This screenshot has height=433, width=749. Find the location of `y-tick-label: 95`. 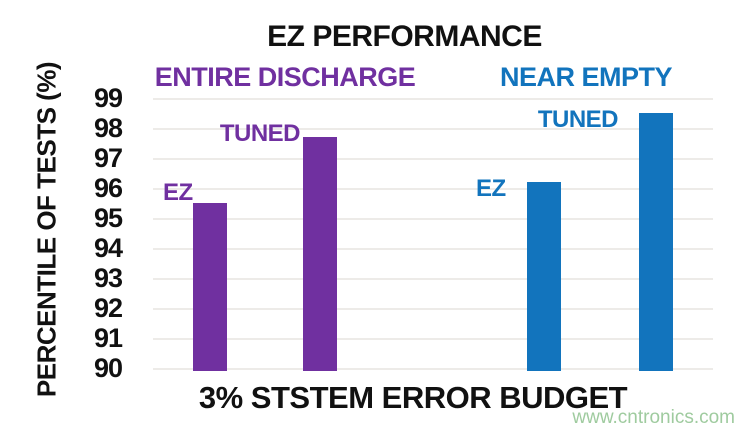

y-tick-label: 95 is located at coordinates (108, 218).